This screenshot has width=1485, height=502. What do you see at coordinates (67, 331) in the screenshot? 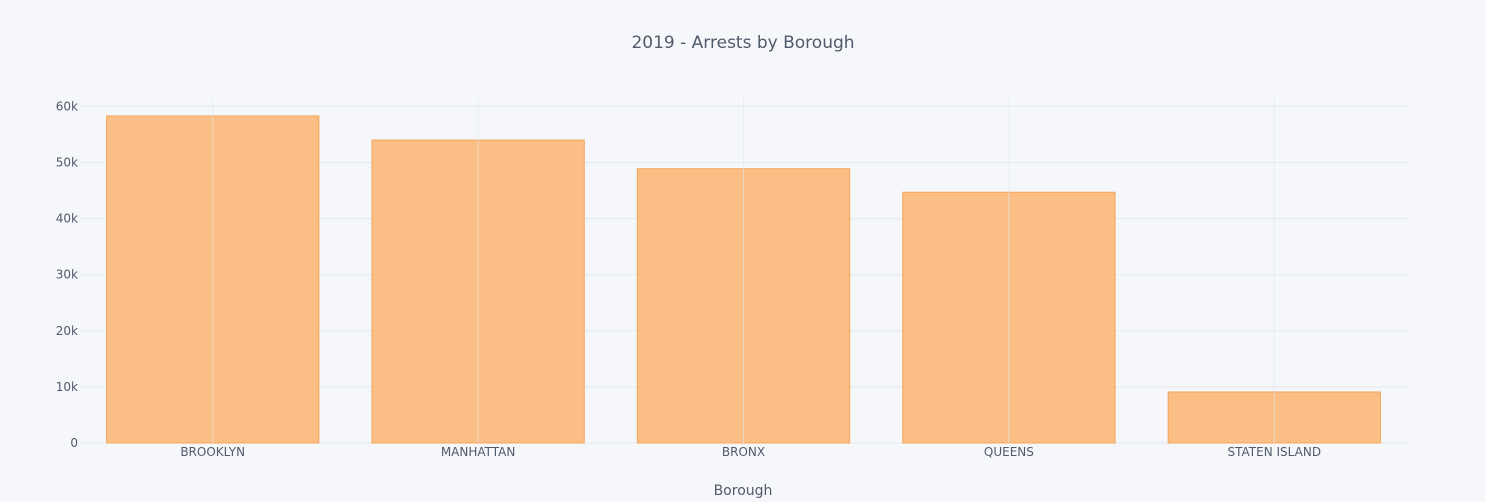
I see `y-tick-label: 20k` at bounding box center [67, 331].